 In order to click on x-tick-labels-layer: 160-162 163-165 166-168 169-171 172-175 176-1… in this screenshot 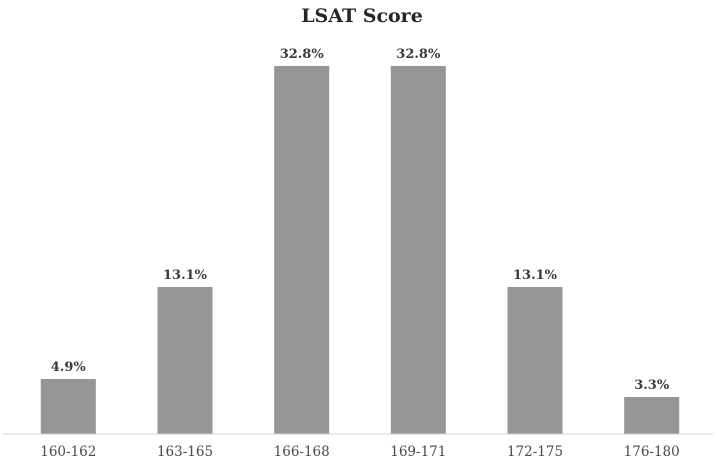, I will do `click(360, 452)`.